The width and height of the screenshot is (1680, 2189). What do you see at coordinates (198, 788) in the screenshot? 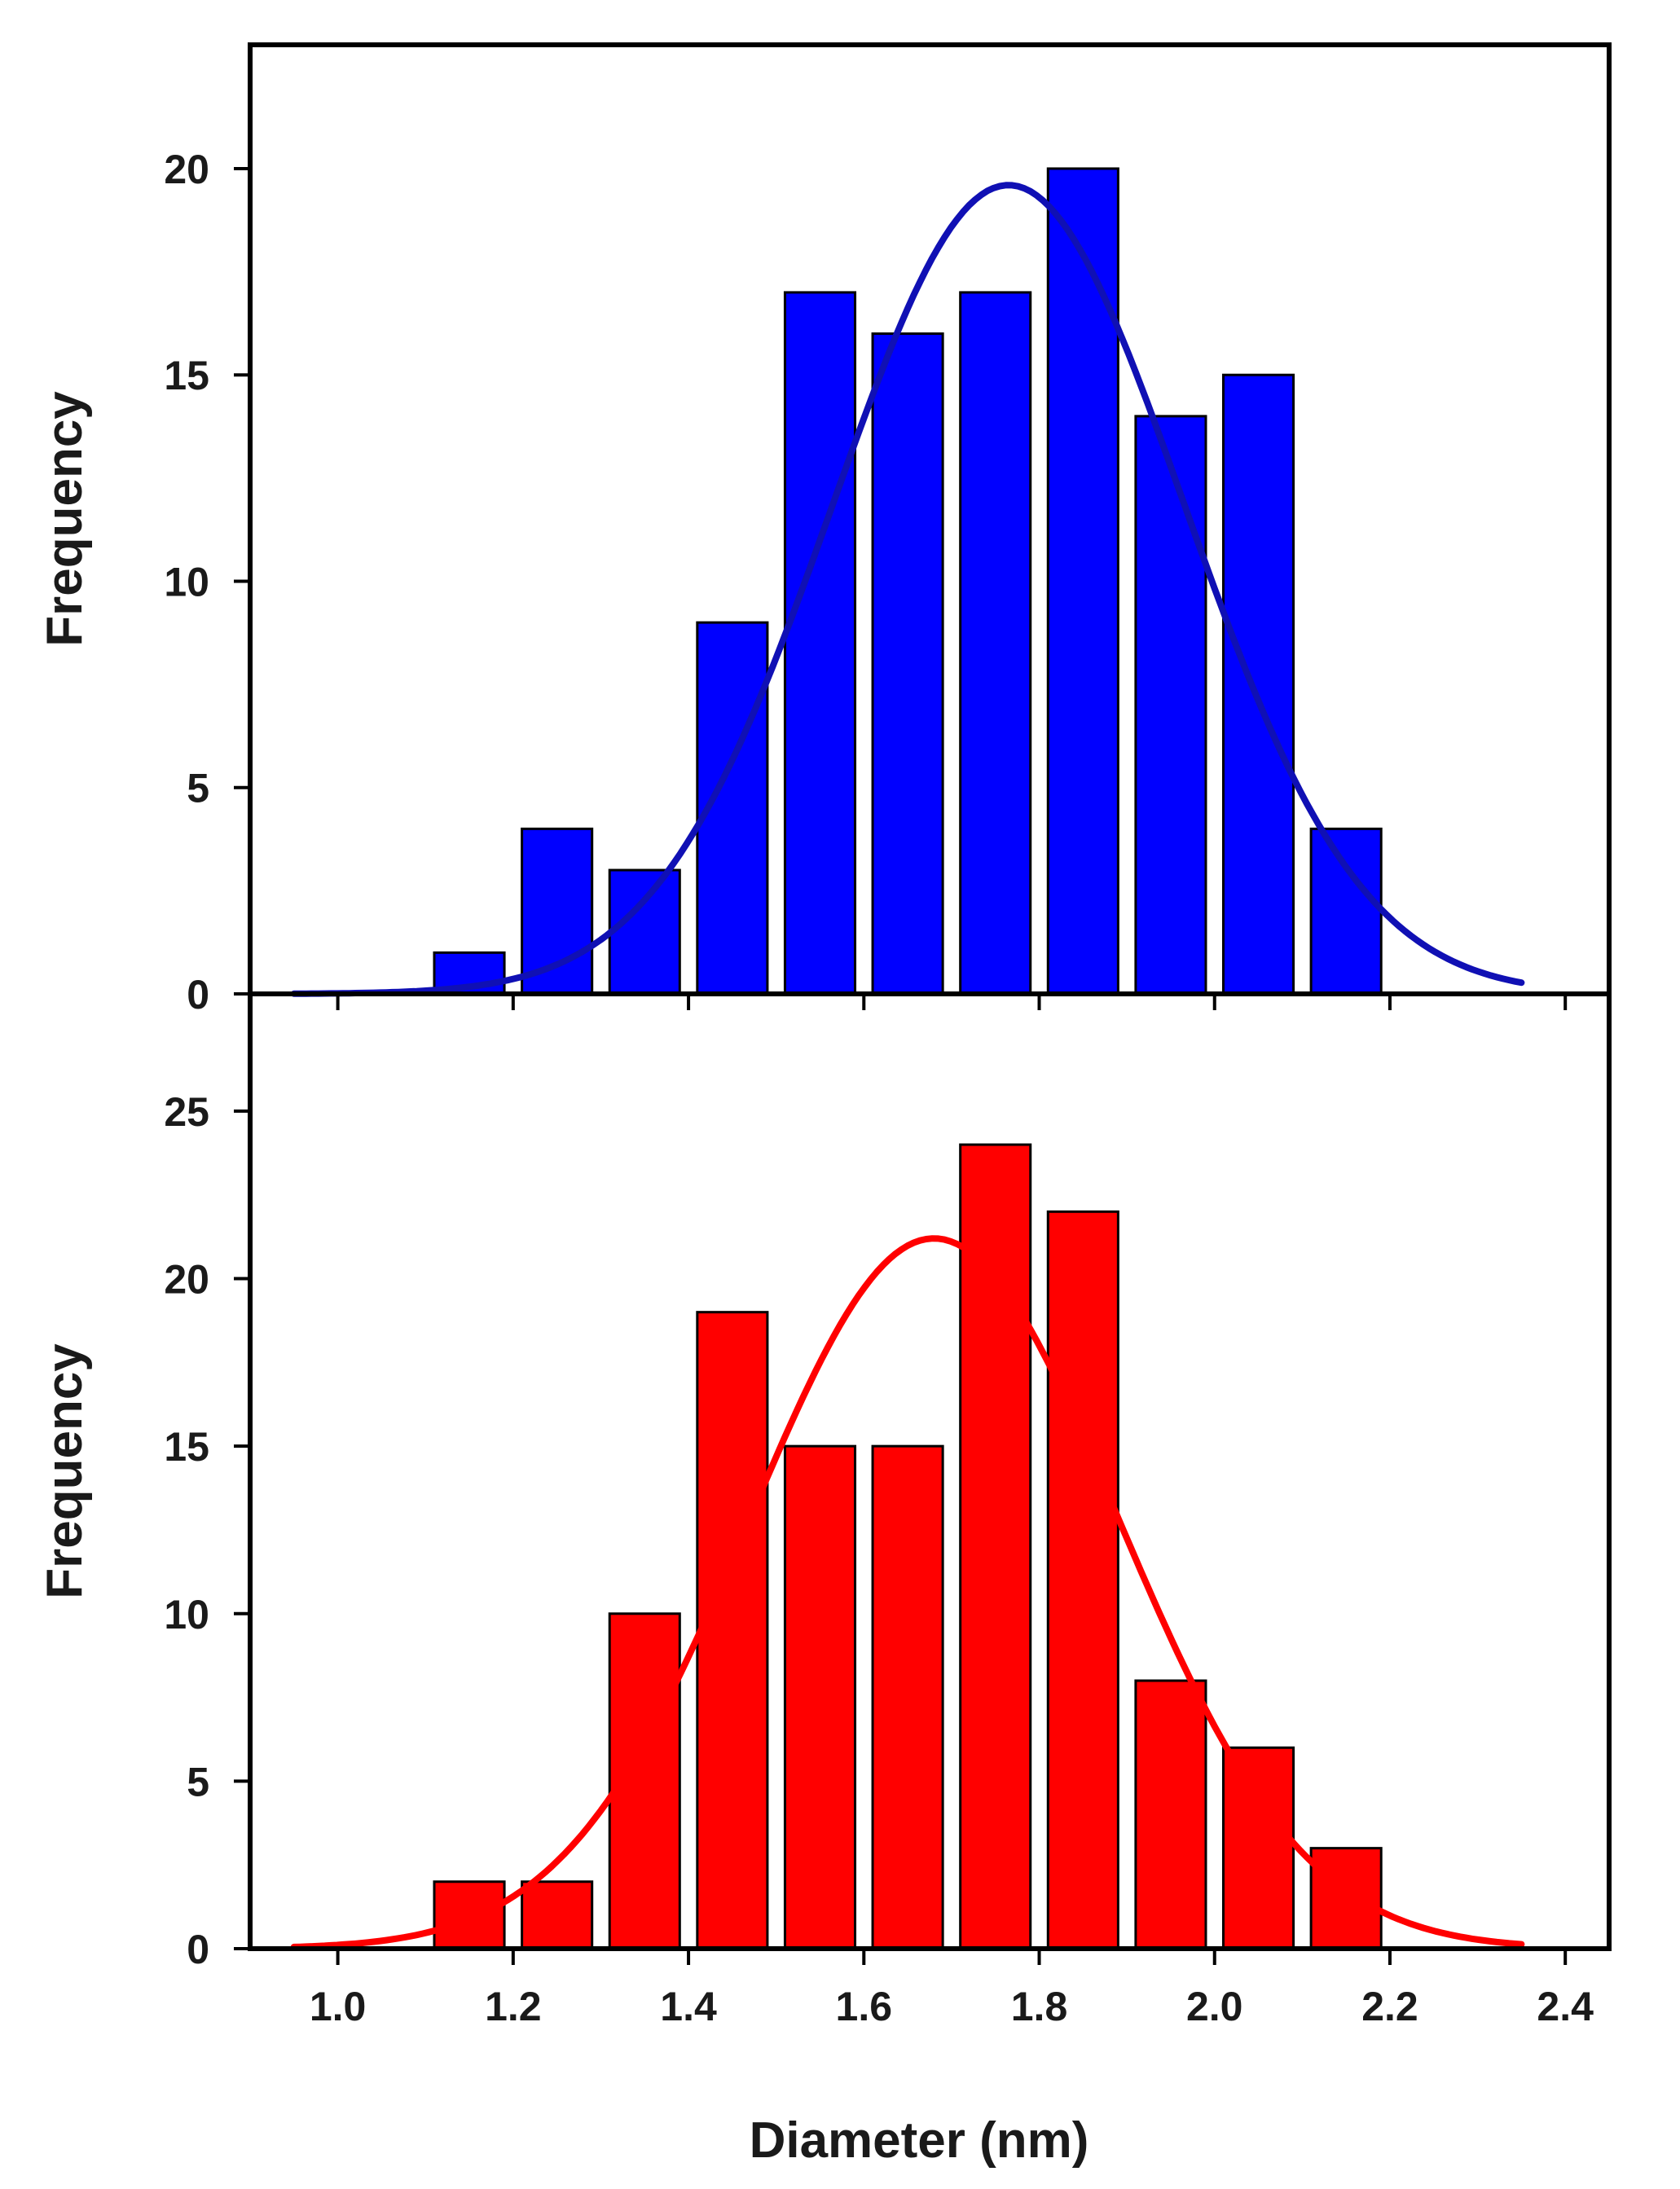
I see `top-y-tick-label-1: 5` at bounding box center [198, 788].